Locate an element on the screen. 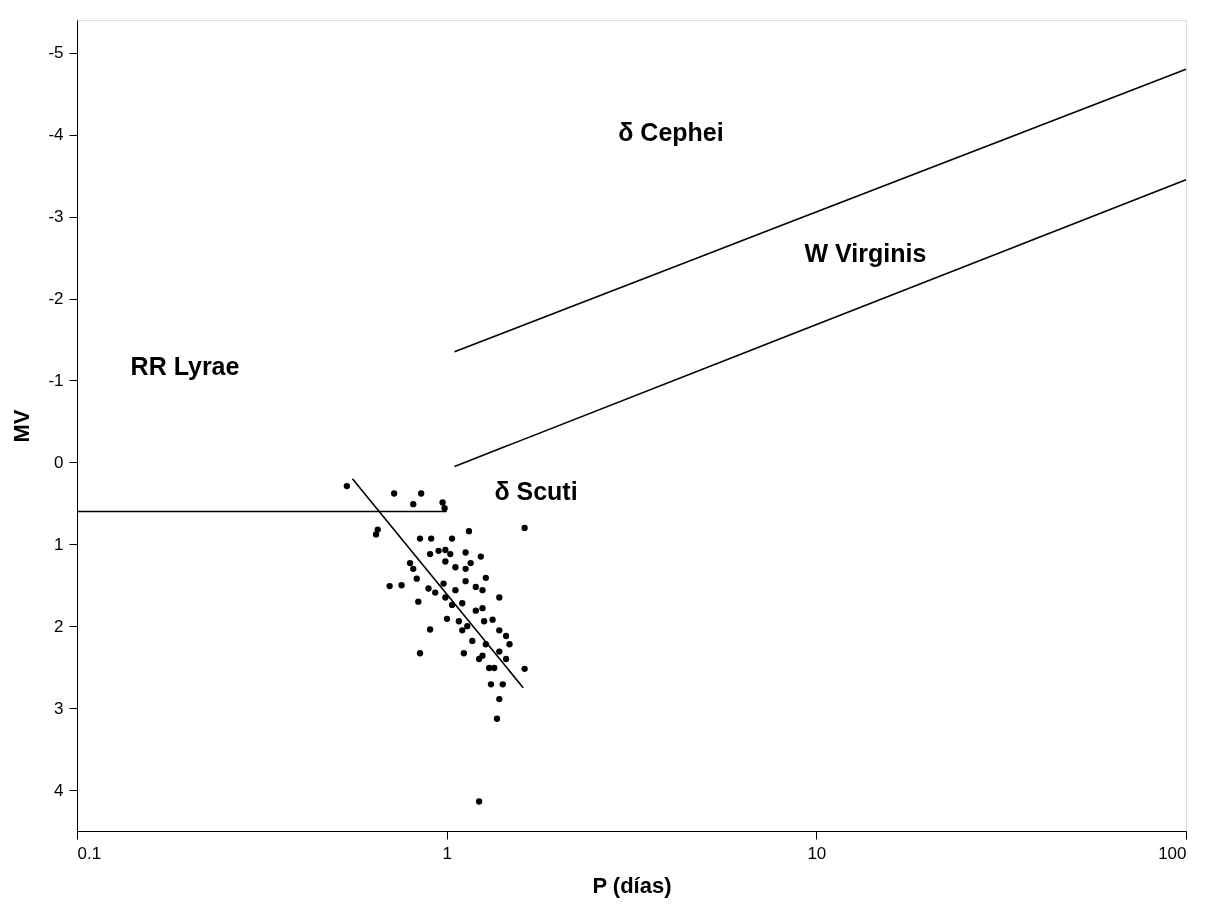 The height and width of the screenshot is (906, 1217). x-tick-label: 1 is located at coordinates (447, 853).